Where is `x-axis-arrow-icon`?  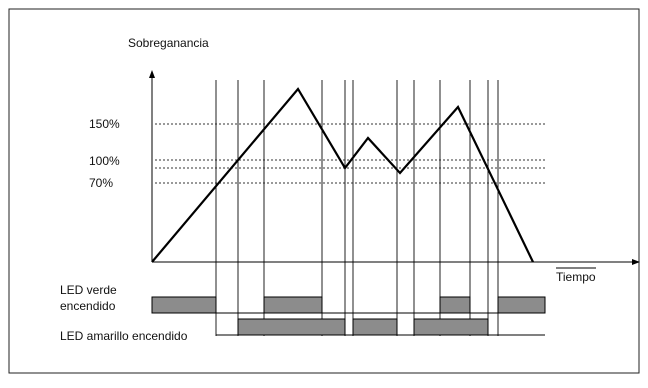
x-axis-arrow-icon is located at coordinates (636, 262).